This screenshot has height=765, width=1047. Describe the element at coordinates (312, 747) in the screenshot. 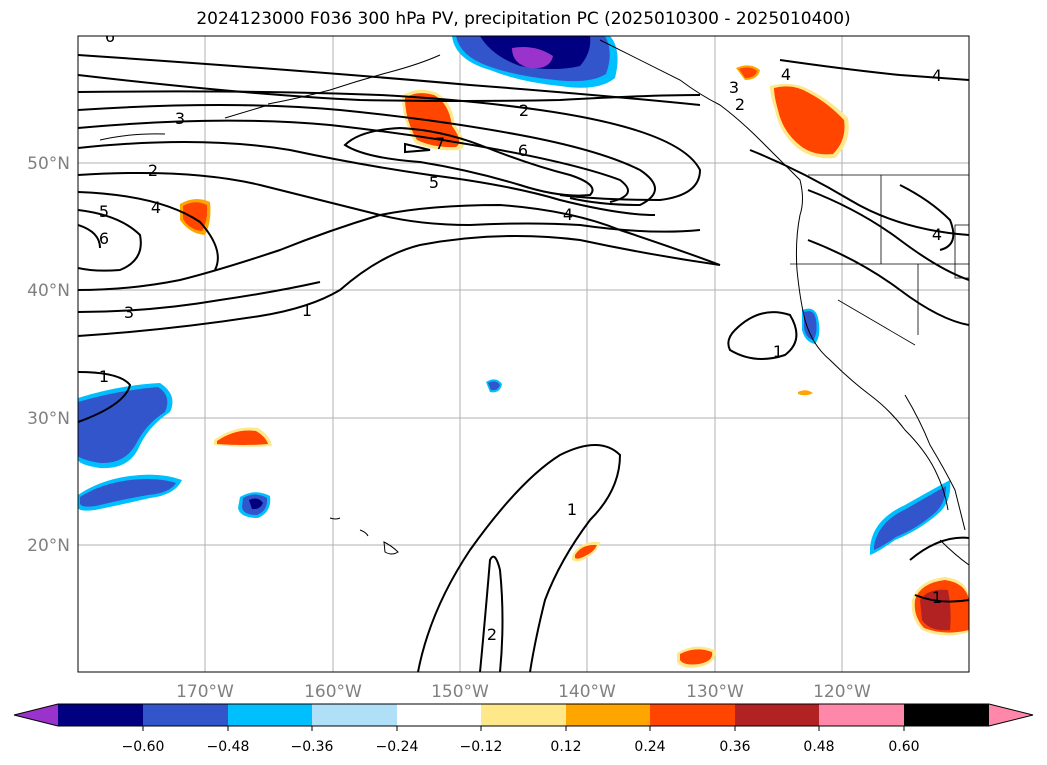

I see `colorbar-tick-label: −0.36` at that location.